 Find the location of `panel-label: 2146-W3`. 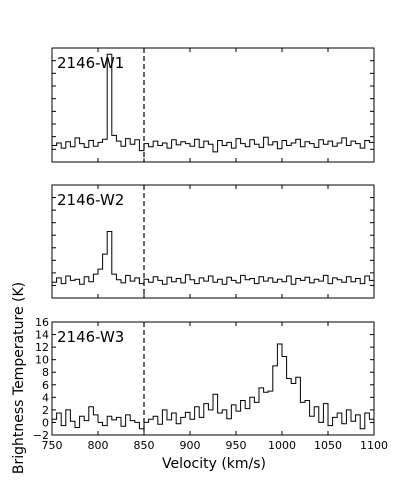

panel-label: 2146-W3 is located at coordinates (90, 337).